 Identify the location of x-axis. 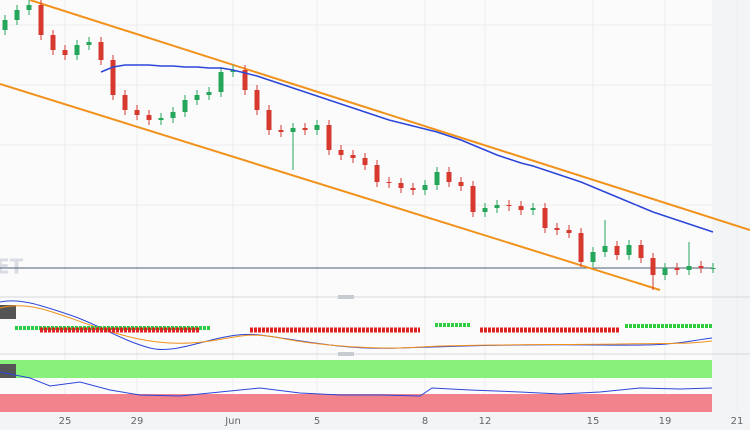
(375, 421).